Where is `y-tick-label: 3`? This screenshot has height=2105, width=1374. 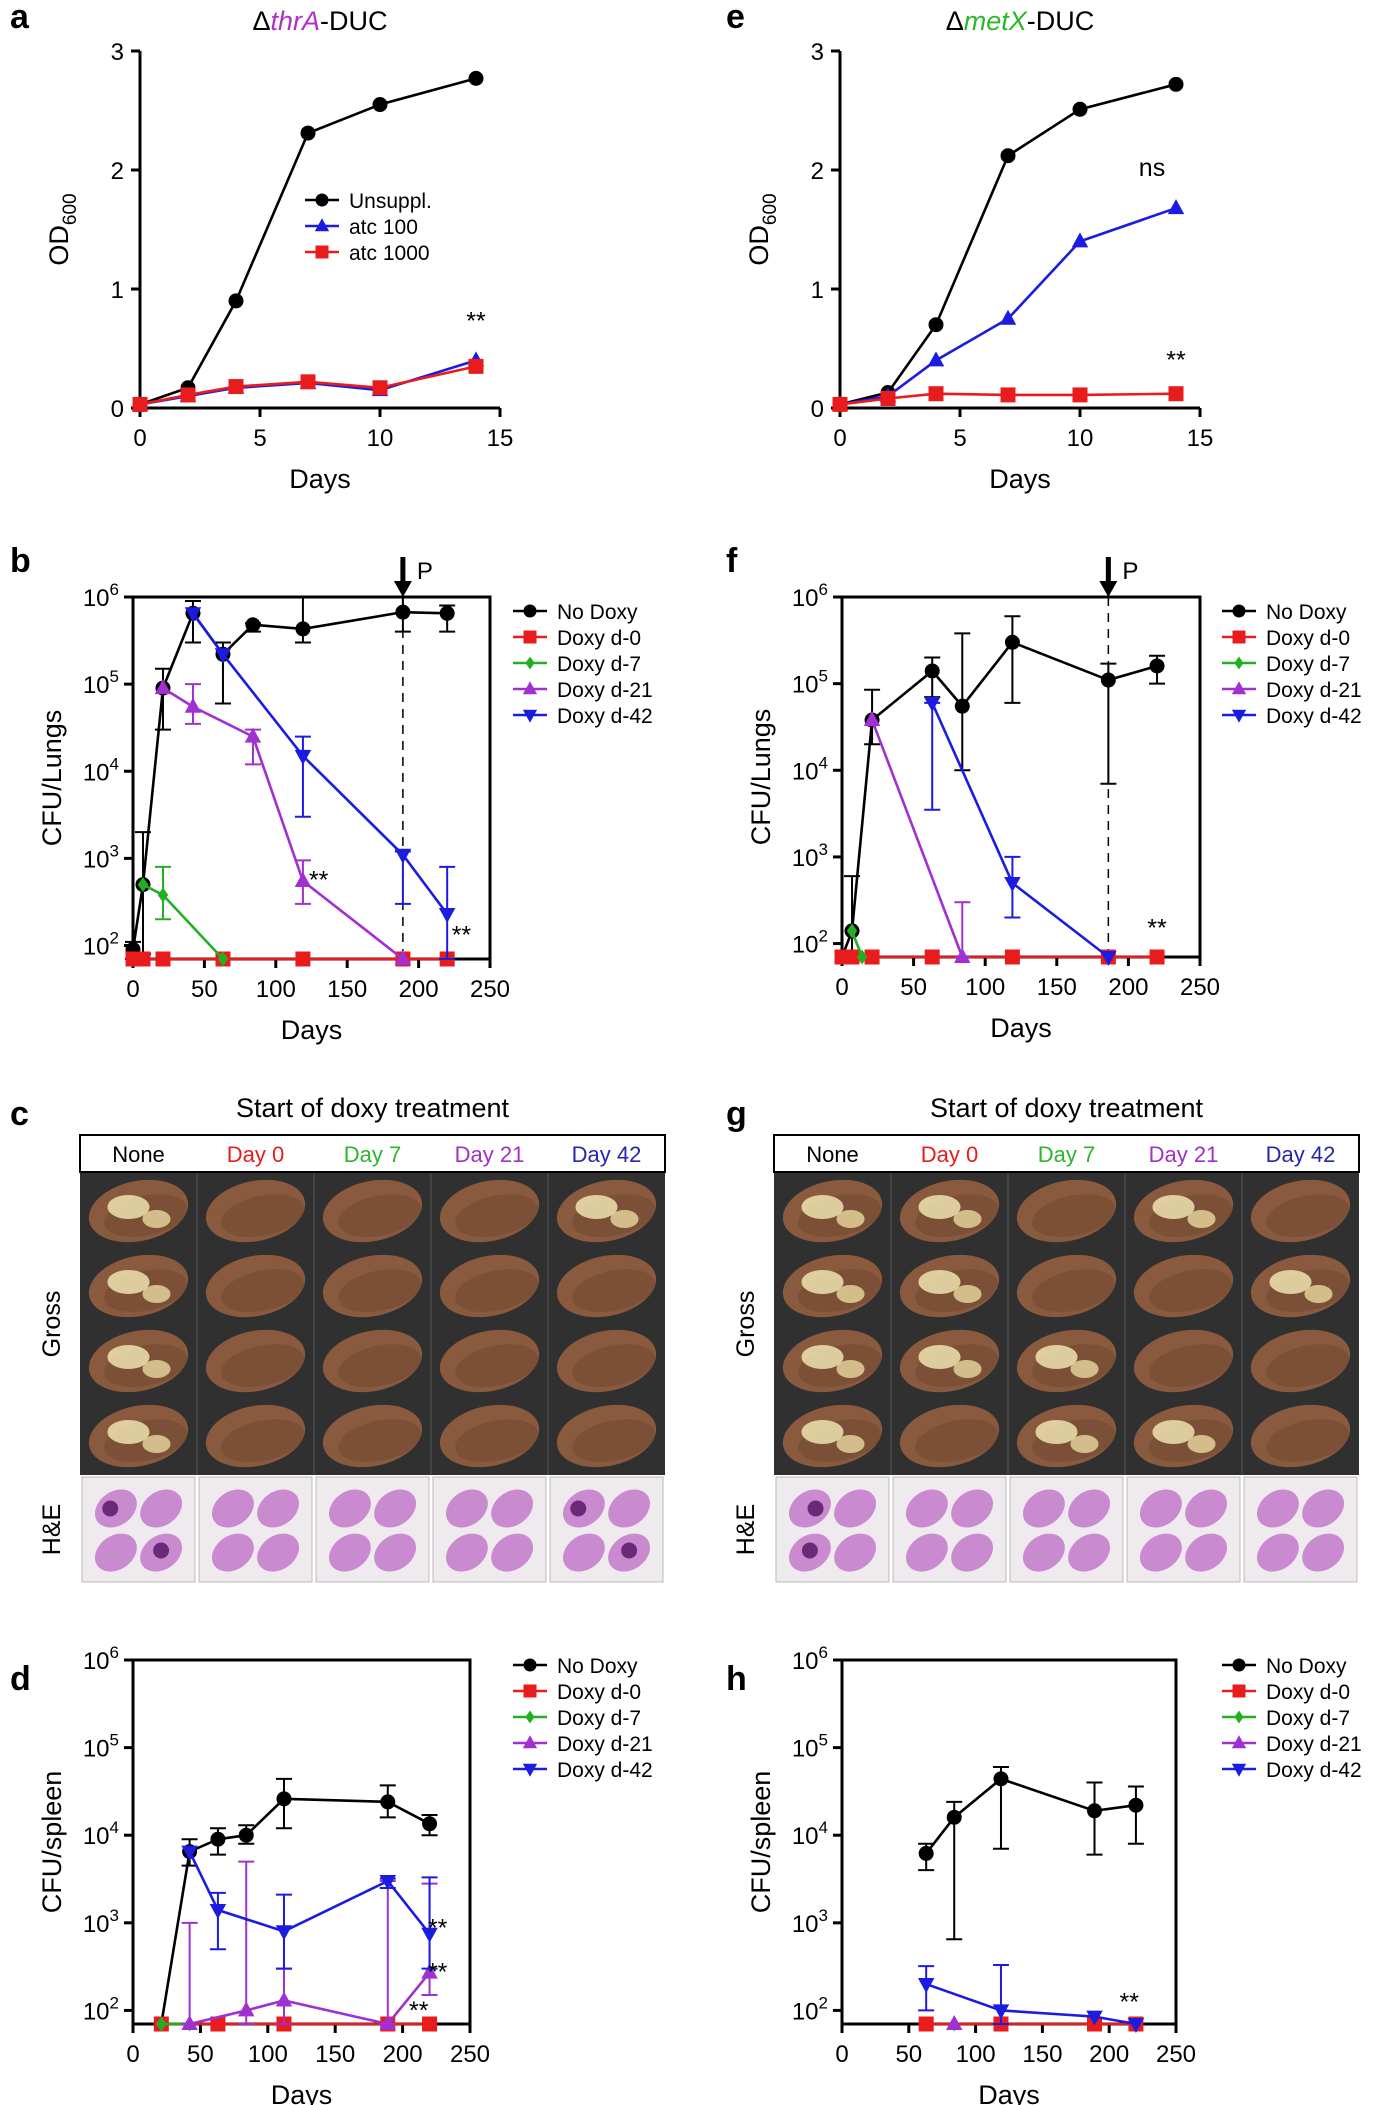 y-tick-label: 3 is located at coordinates (117, 52).